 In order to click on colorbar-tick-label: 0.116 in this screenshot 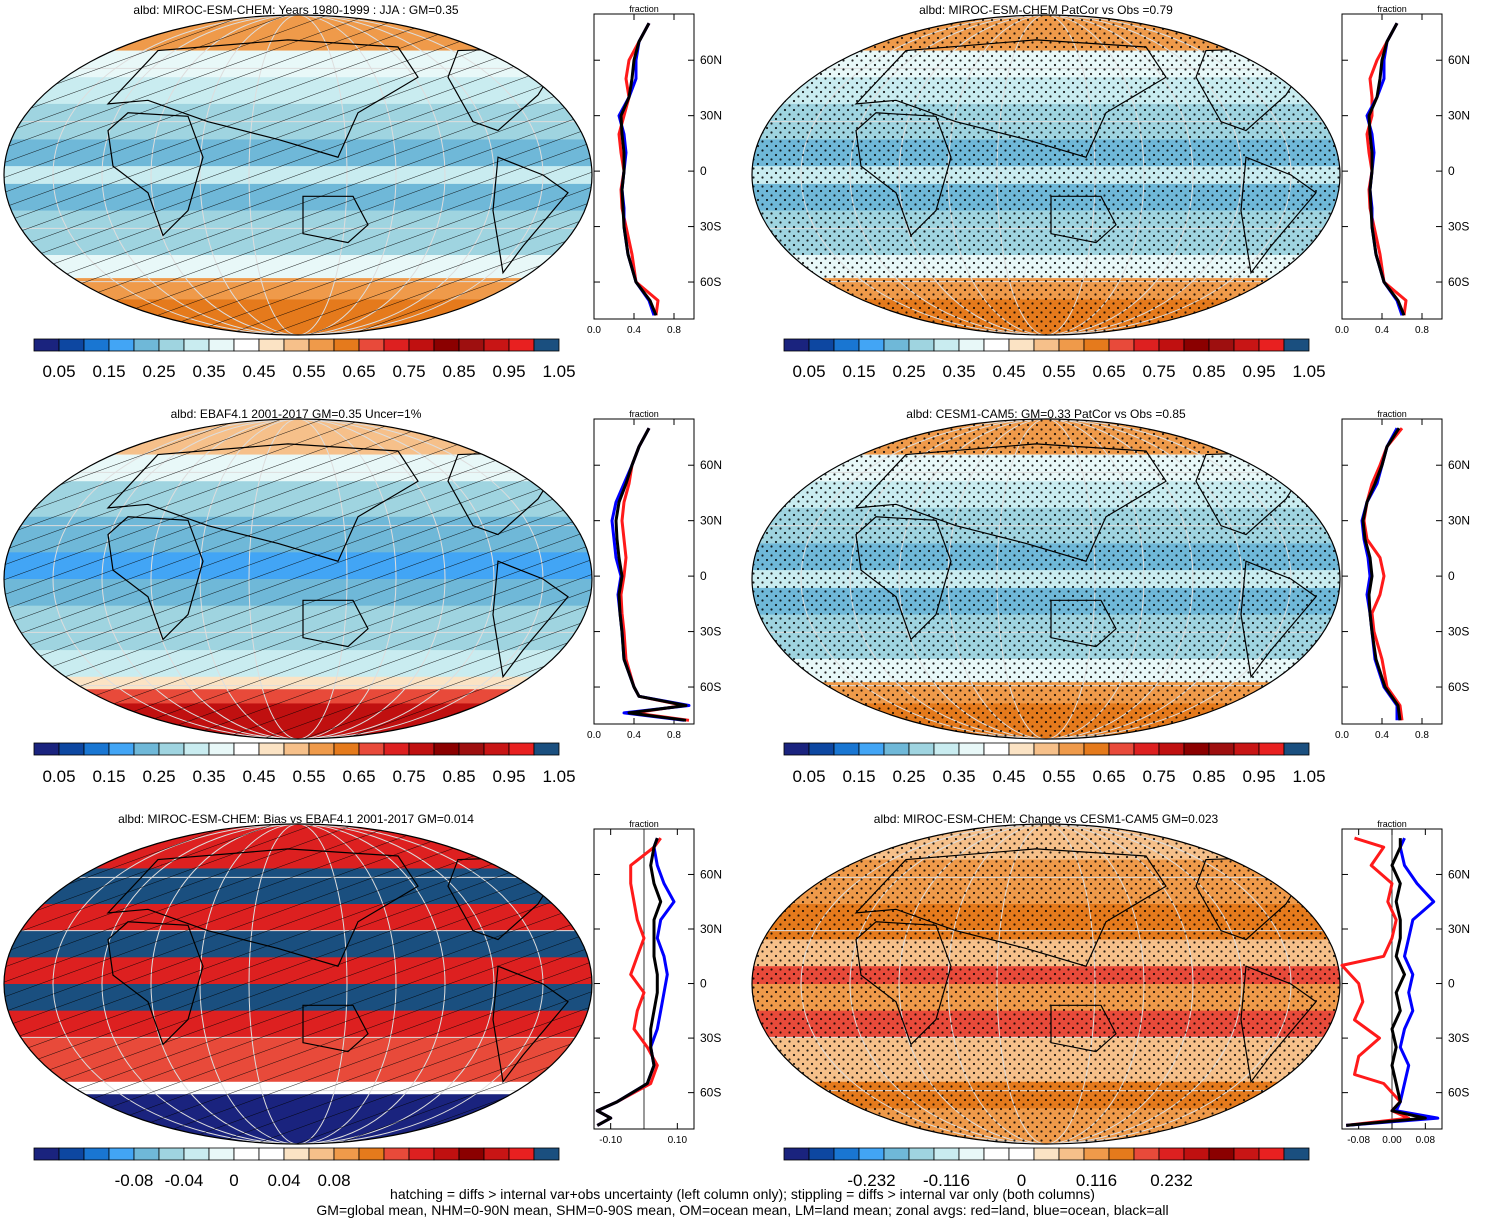, I will do `click(1096, 1180)`.